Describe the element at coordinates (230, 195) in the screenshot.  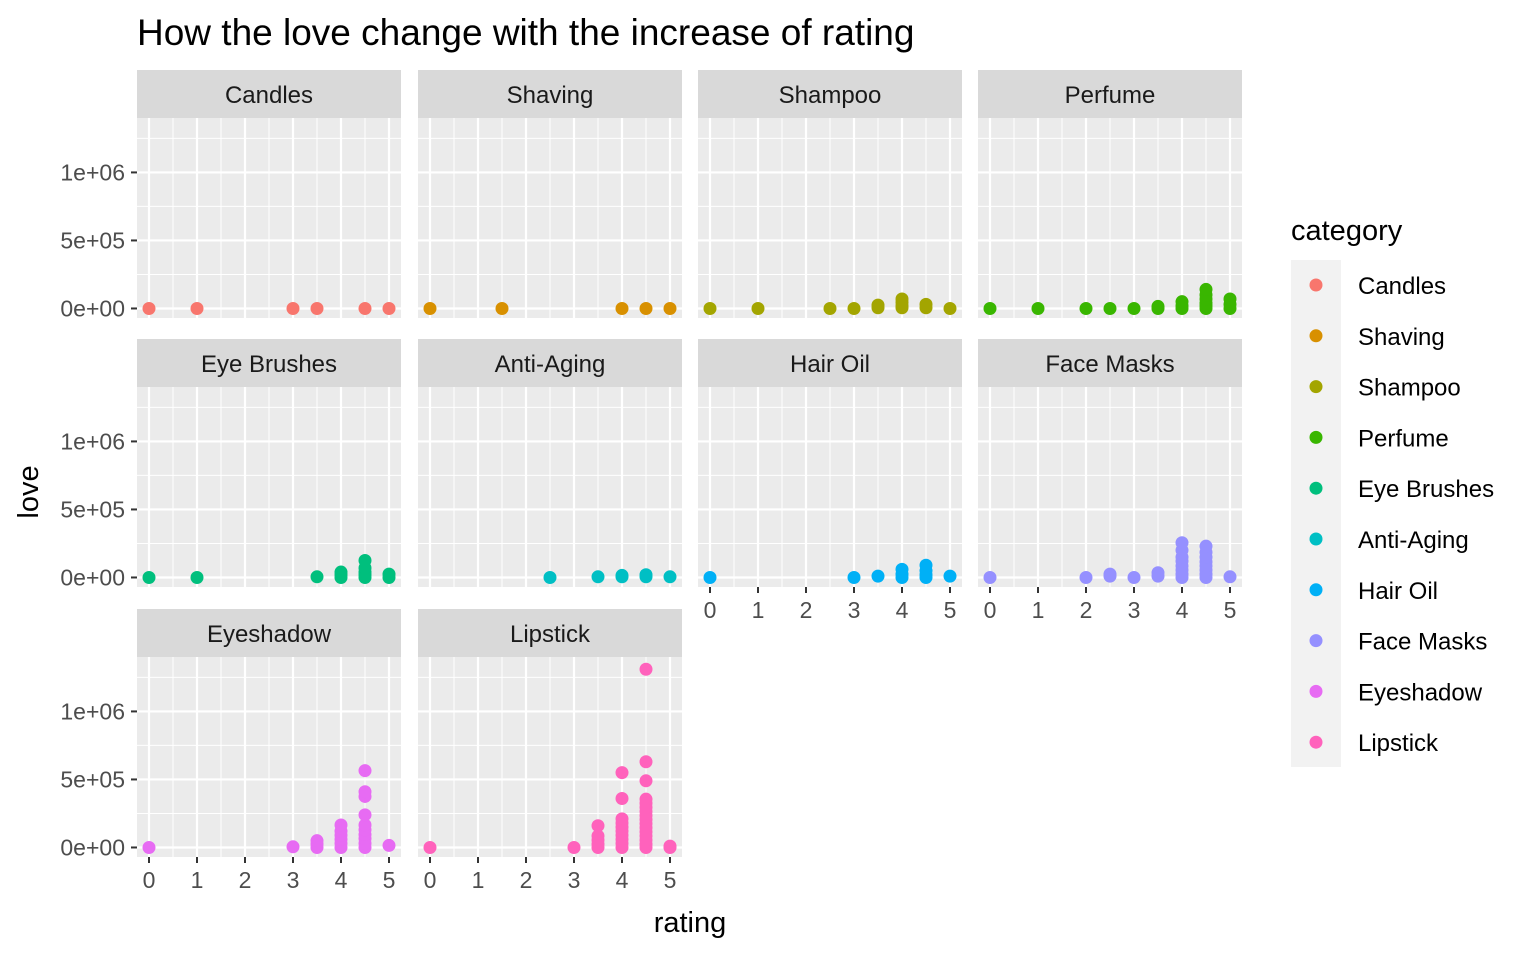
I see `facet-panel-candles: Candles 0e+00 5e+05 1e+06` at that location.